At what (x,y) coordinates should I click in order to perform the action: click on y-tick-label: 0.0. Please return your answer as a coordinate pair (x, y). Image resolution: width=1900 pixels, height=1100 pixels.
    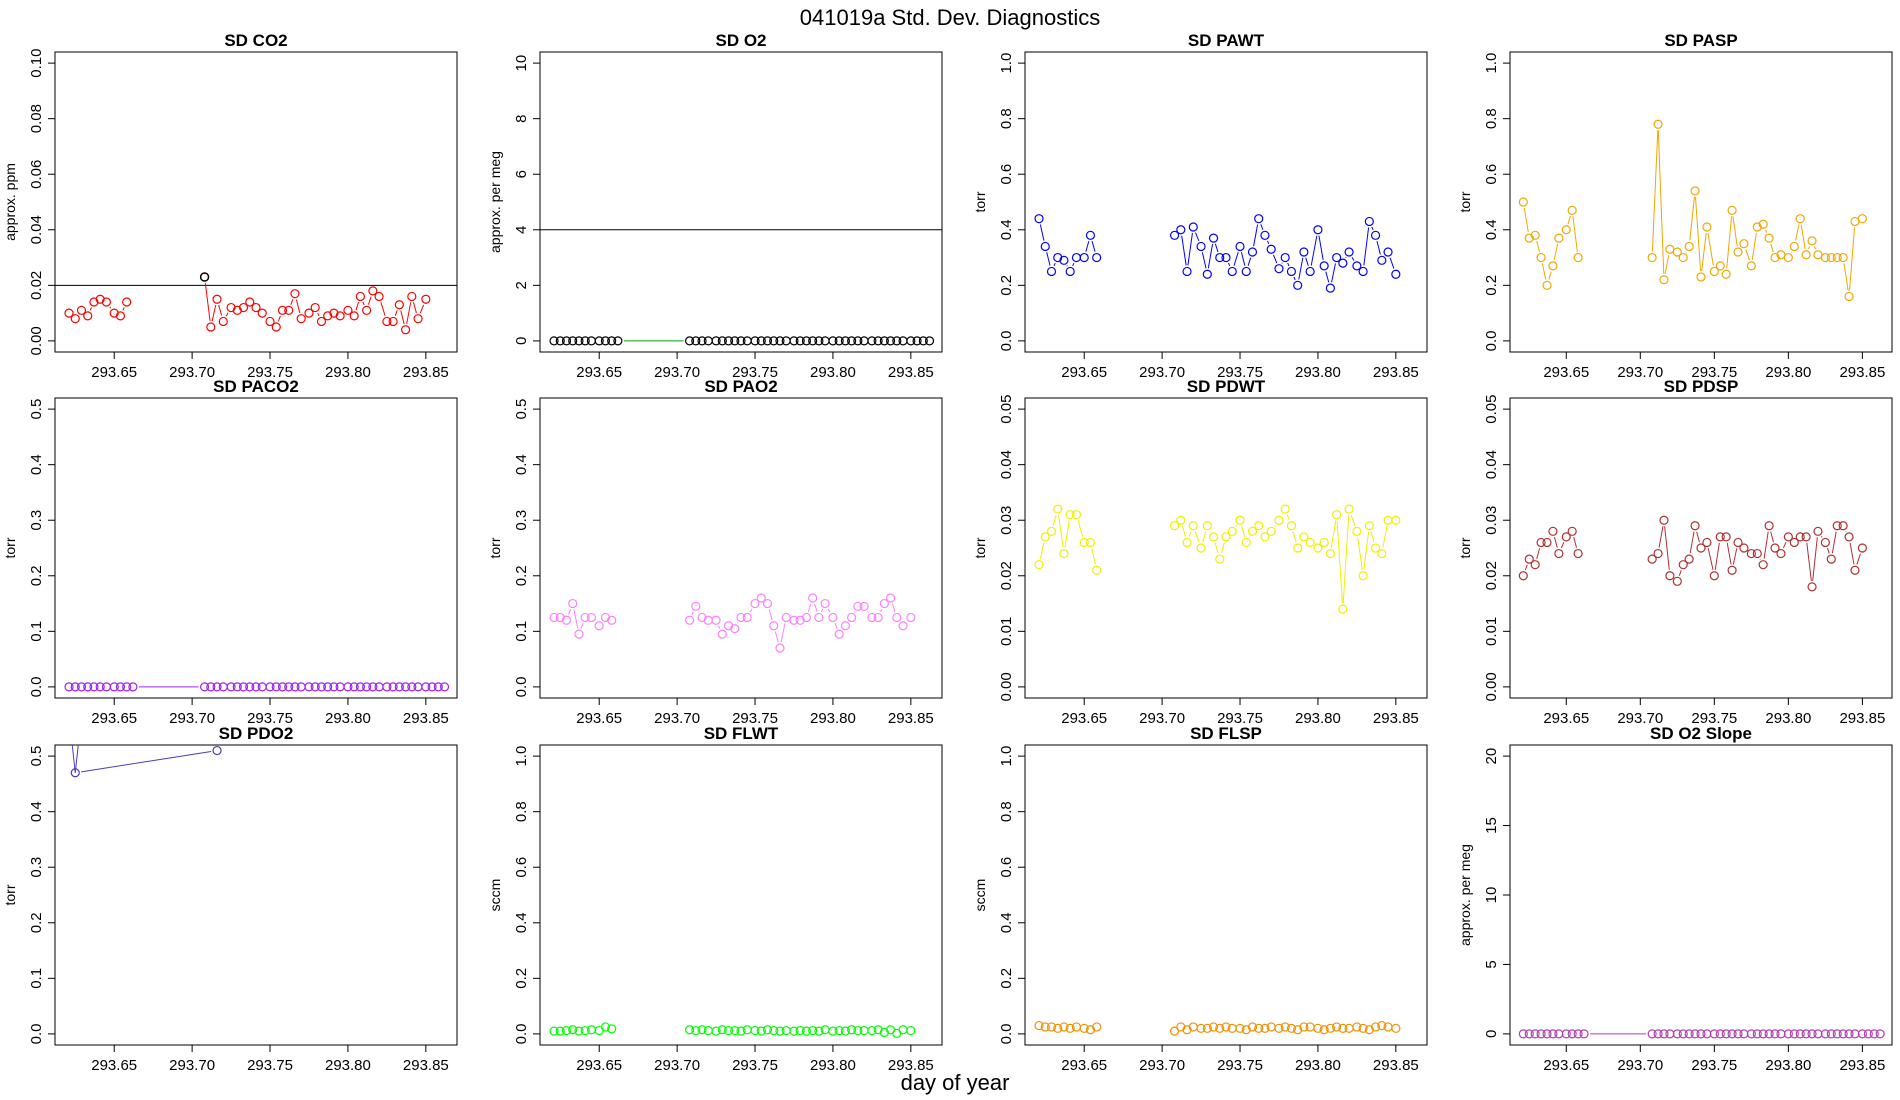
    Looking at the image, I should click on (1006, 340).